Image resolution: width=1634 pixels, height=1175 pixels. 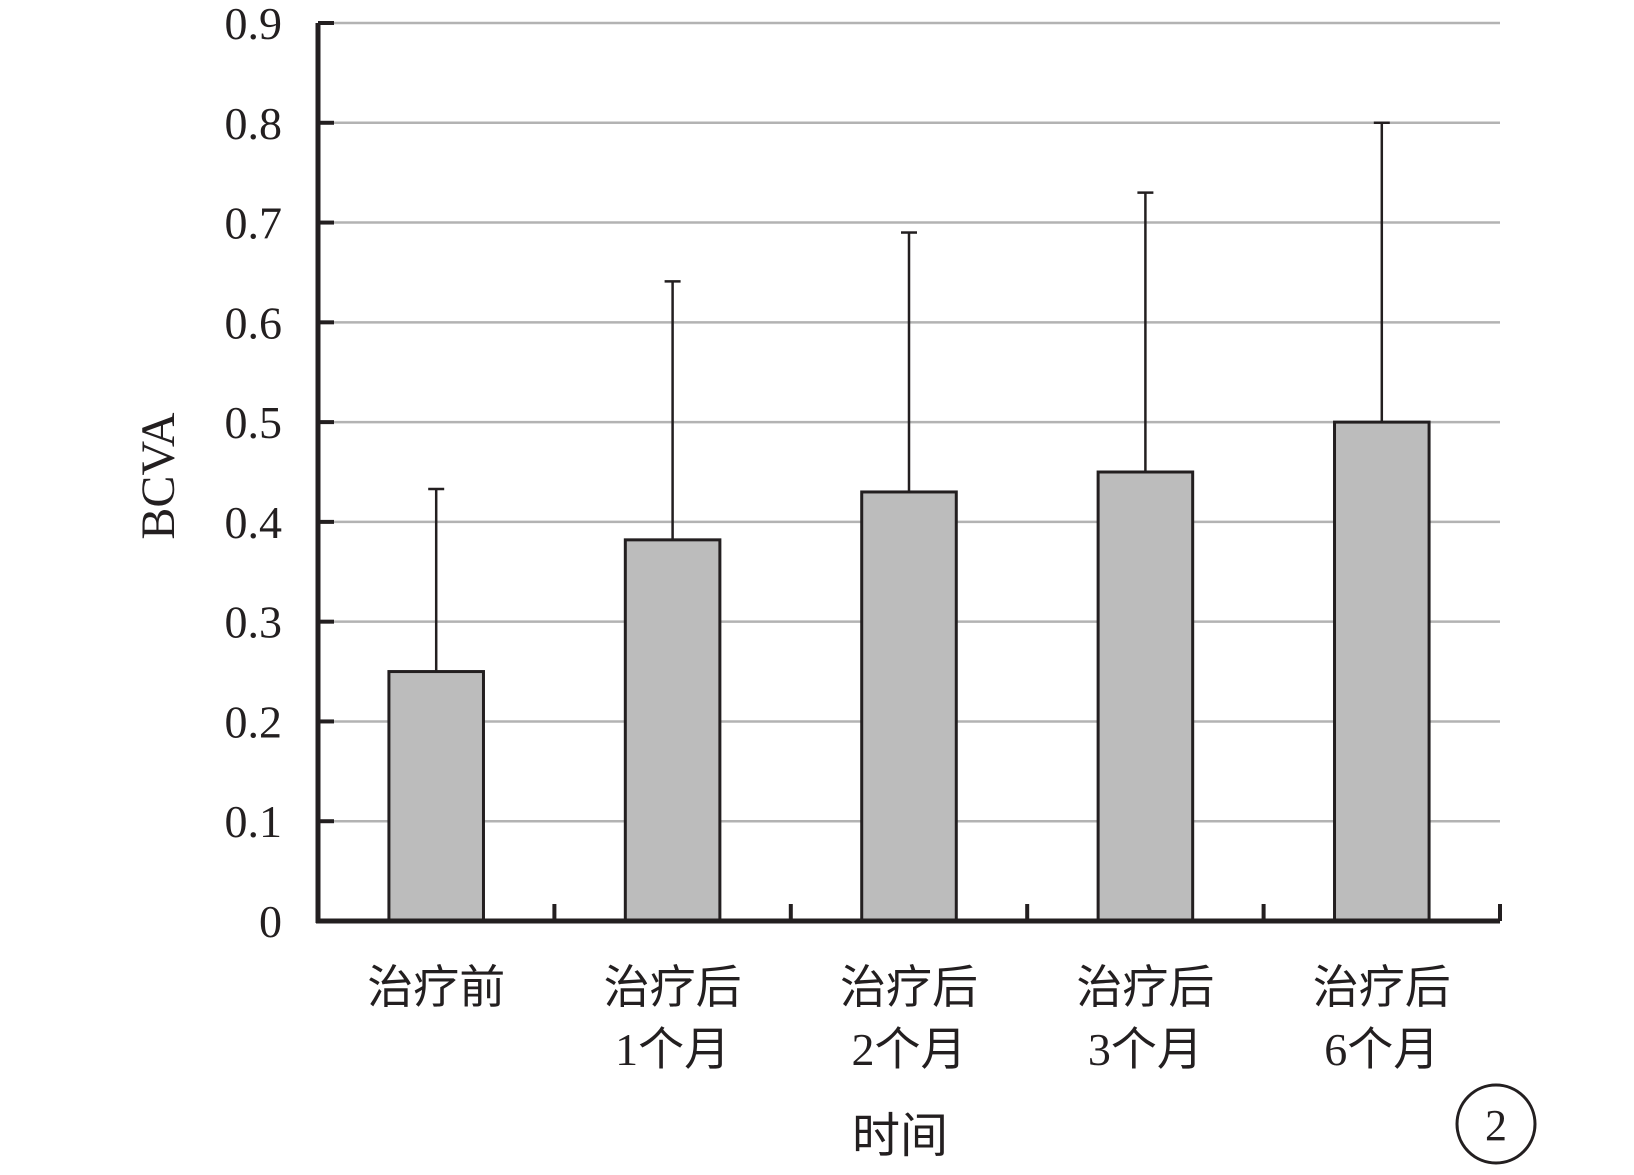 What do you see at coordinates (254, 322) in the screenshot?
I see `y-tick-label: 0.6` at bounding box center [254, 322].